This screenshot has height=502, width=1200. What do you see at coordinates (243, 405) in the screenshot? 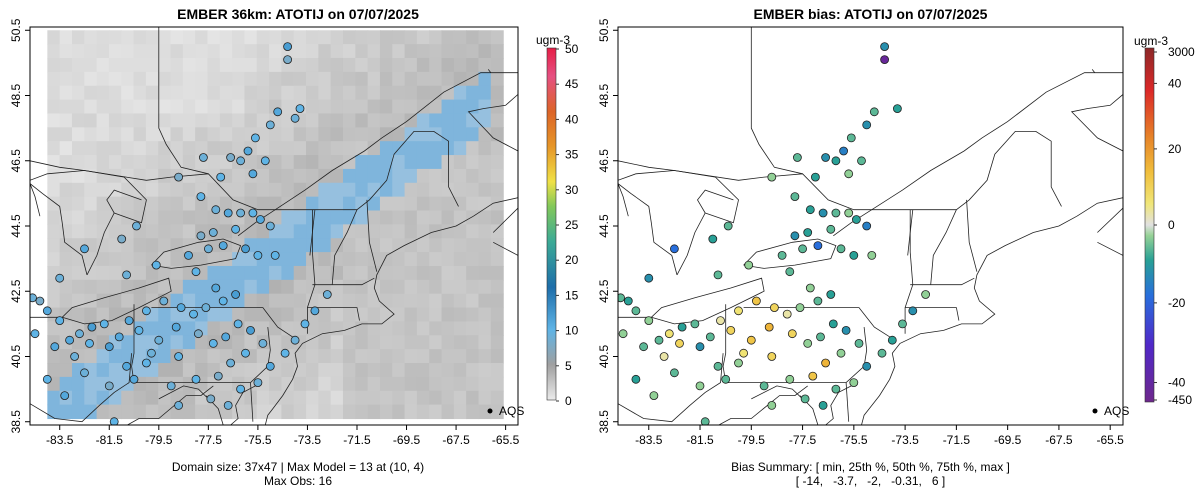
I see `boundary-bayLine` at bounding box center [243, 405].